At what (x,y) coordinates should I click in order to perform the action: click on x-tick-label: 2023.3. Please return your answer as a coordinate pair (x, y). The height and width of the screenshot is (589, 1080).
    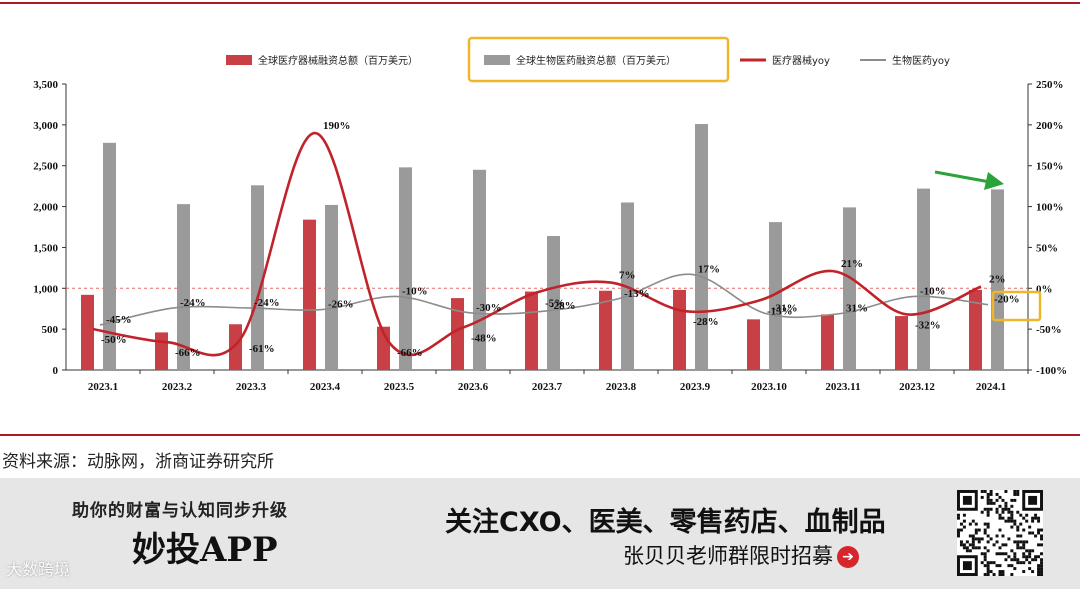
    Looking at the image, I should click on (251, 387).